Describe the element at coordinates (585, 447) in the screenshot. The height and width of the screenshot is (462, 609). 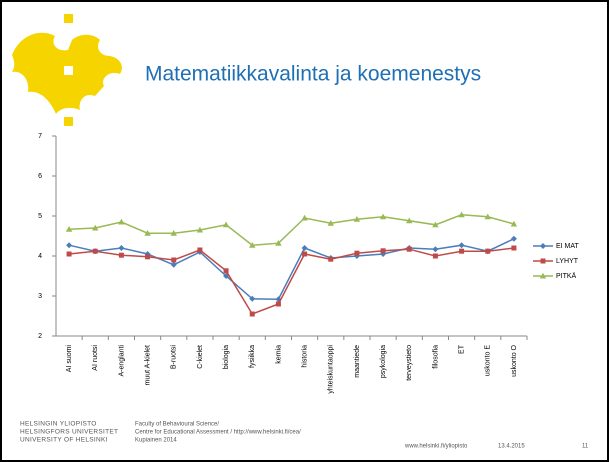
I see `page-number: 11` at that location.